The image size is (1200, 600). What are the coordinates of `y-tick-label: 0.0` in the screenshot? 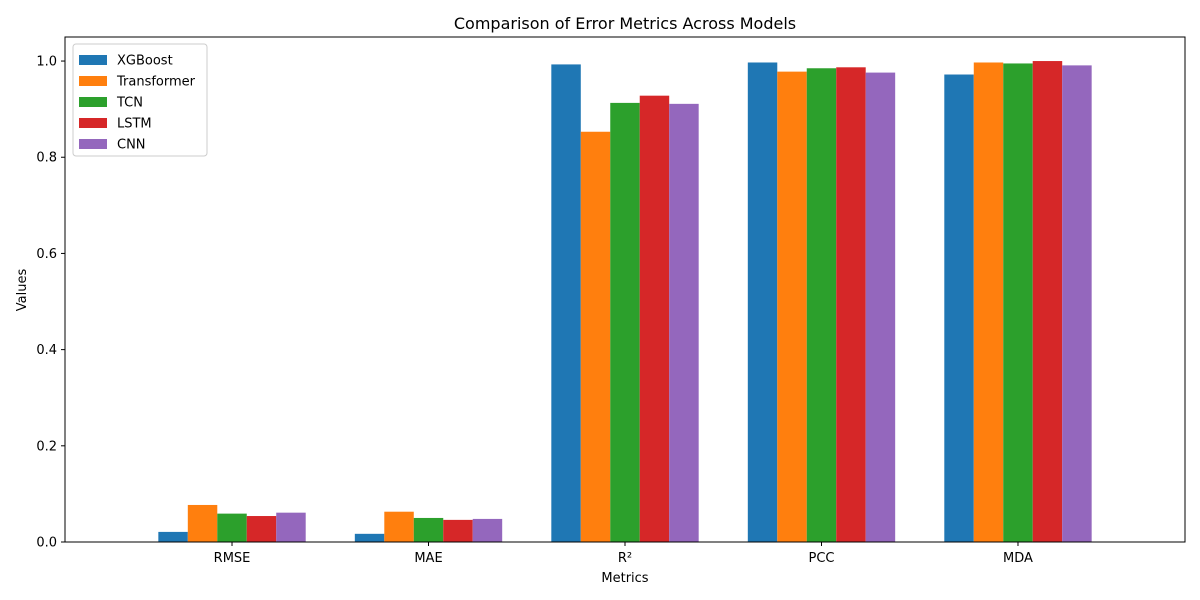 It's located at (46, 543).